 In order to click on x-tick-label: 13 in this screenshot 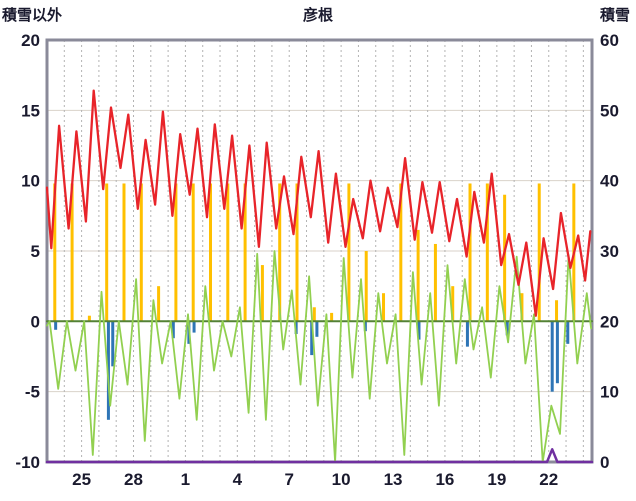, I will do `click(393, 479)`.